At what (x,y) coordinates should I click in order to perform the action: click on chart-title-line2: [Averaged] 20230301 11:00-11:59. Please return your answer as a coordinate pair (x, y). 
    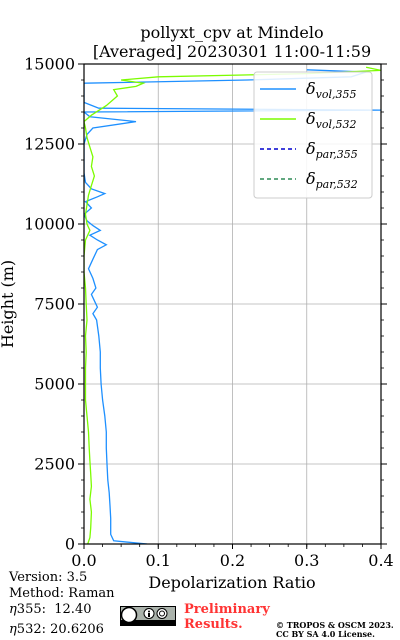
    Looking at the image, I should click on (232, 51).